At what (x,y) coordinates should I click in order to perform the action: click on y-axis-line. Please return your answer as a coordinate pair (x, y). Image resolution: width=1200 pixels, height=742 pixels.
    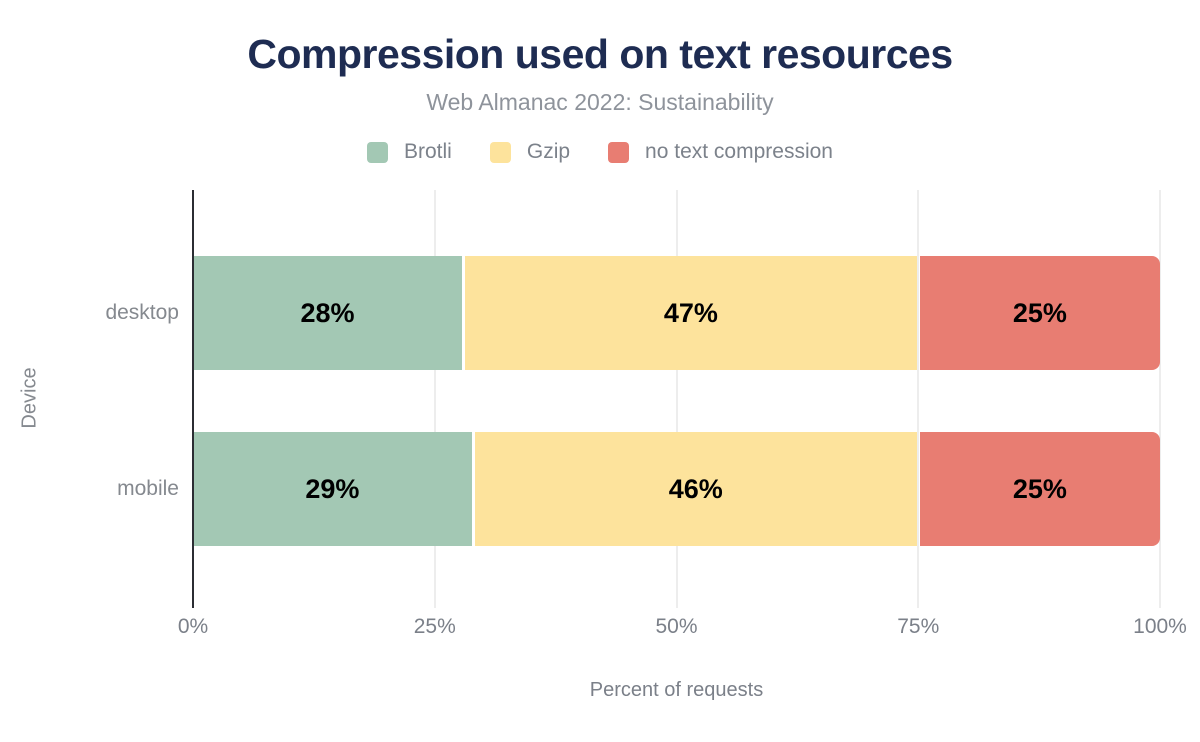
    Looking at the image, I should click on (193, 399).